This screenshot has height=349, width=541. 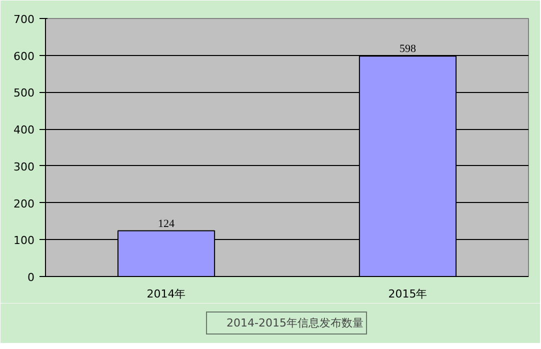 I want to click on y-tick-label: 300, so click(x=24, y=167).